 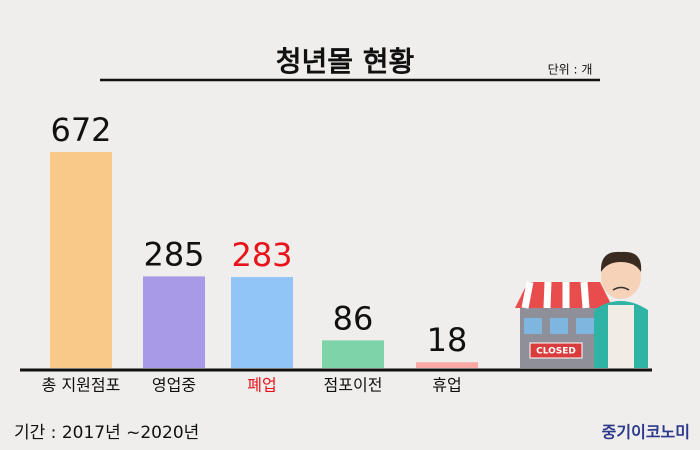 What do you see at coordinates (581, 309) in the screenshot?
I see `store-illustration: CLOSED` at bounding box center [581, 309].